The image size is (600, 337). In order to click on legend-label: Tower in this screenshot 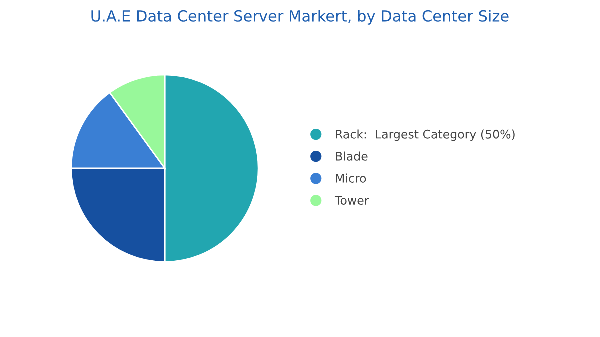, I will do `click(352, 200)`.